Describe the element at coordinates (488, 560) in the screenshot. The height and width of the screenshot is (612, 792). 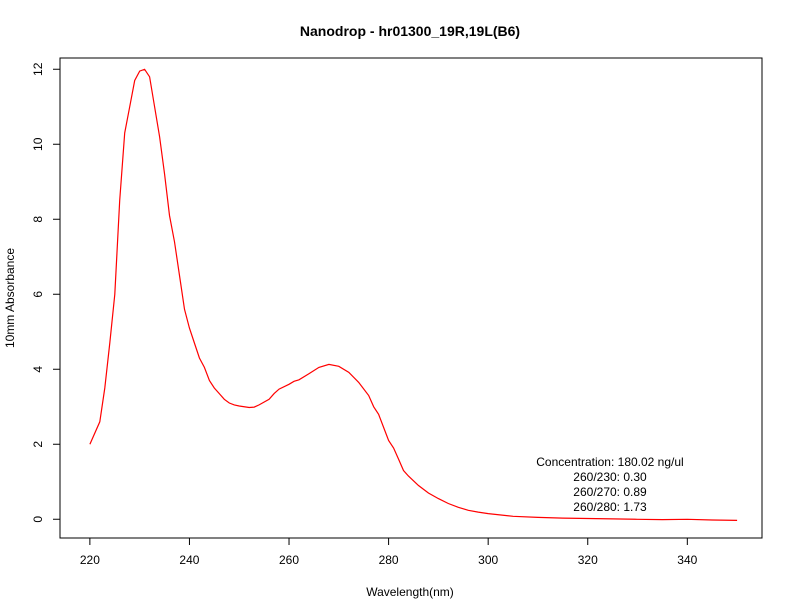
I see `x-tick-label: 300` at that location.